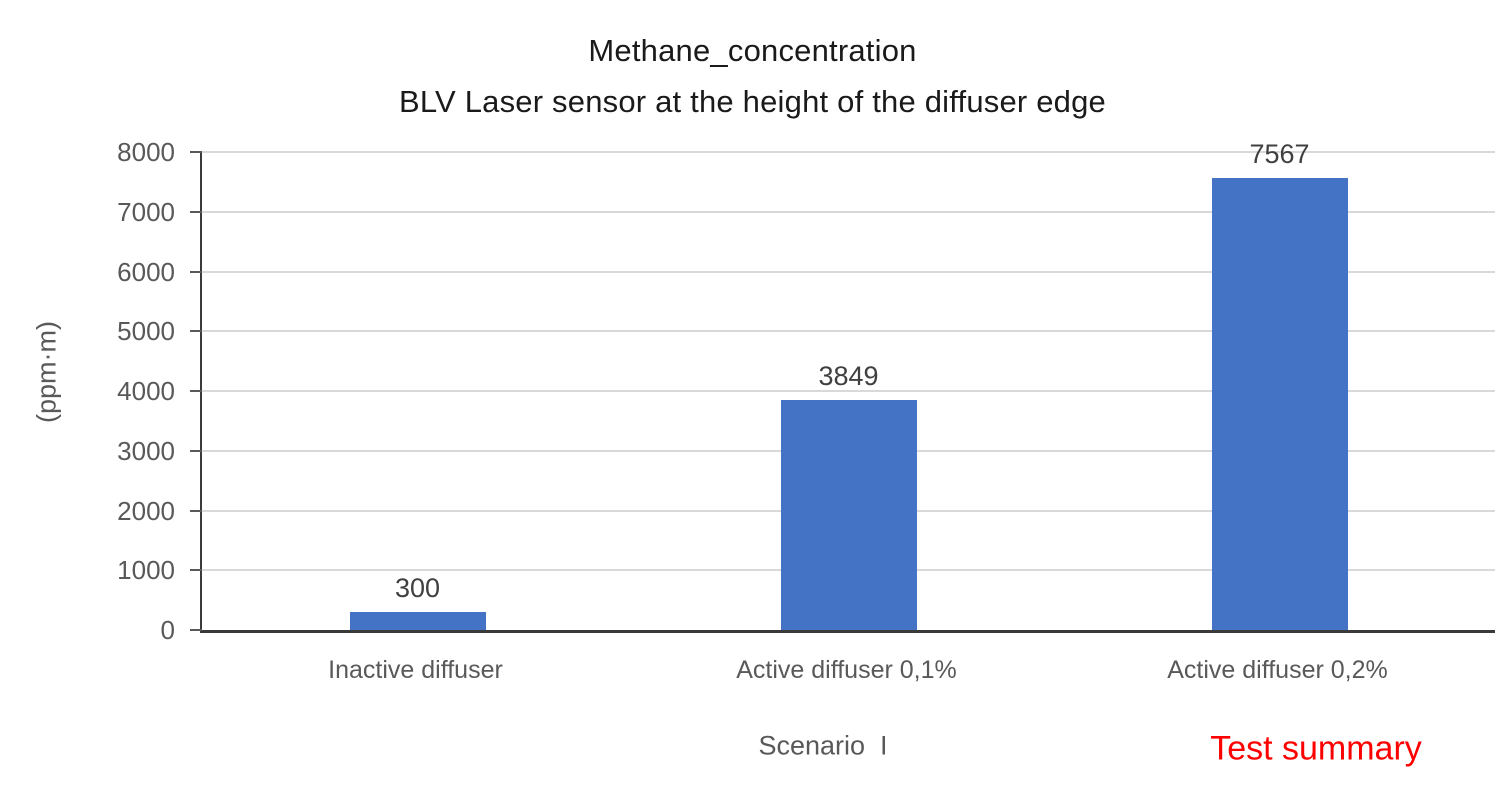  I want to click on y-tick-label-2000: 2000, so click(146, 510).